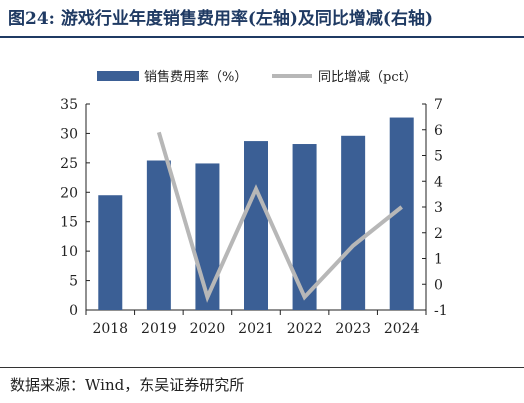 Image resolution: width=524 pixels, height=403 pixels. I want to click on y-left-tick-label: 30, so click(69, 134).